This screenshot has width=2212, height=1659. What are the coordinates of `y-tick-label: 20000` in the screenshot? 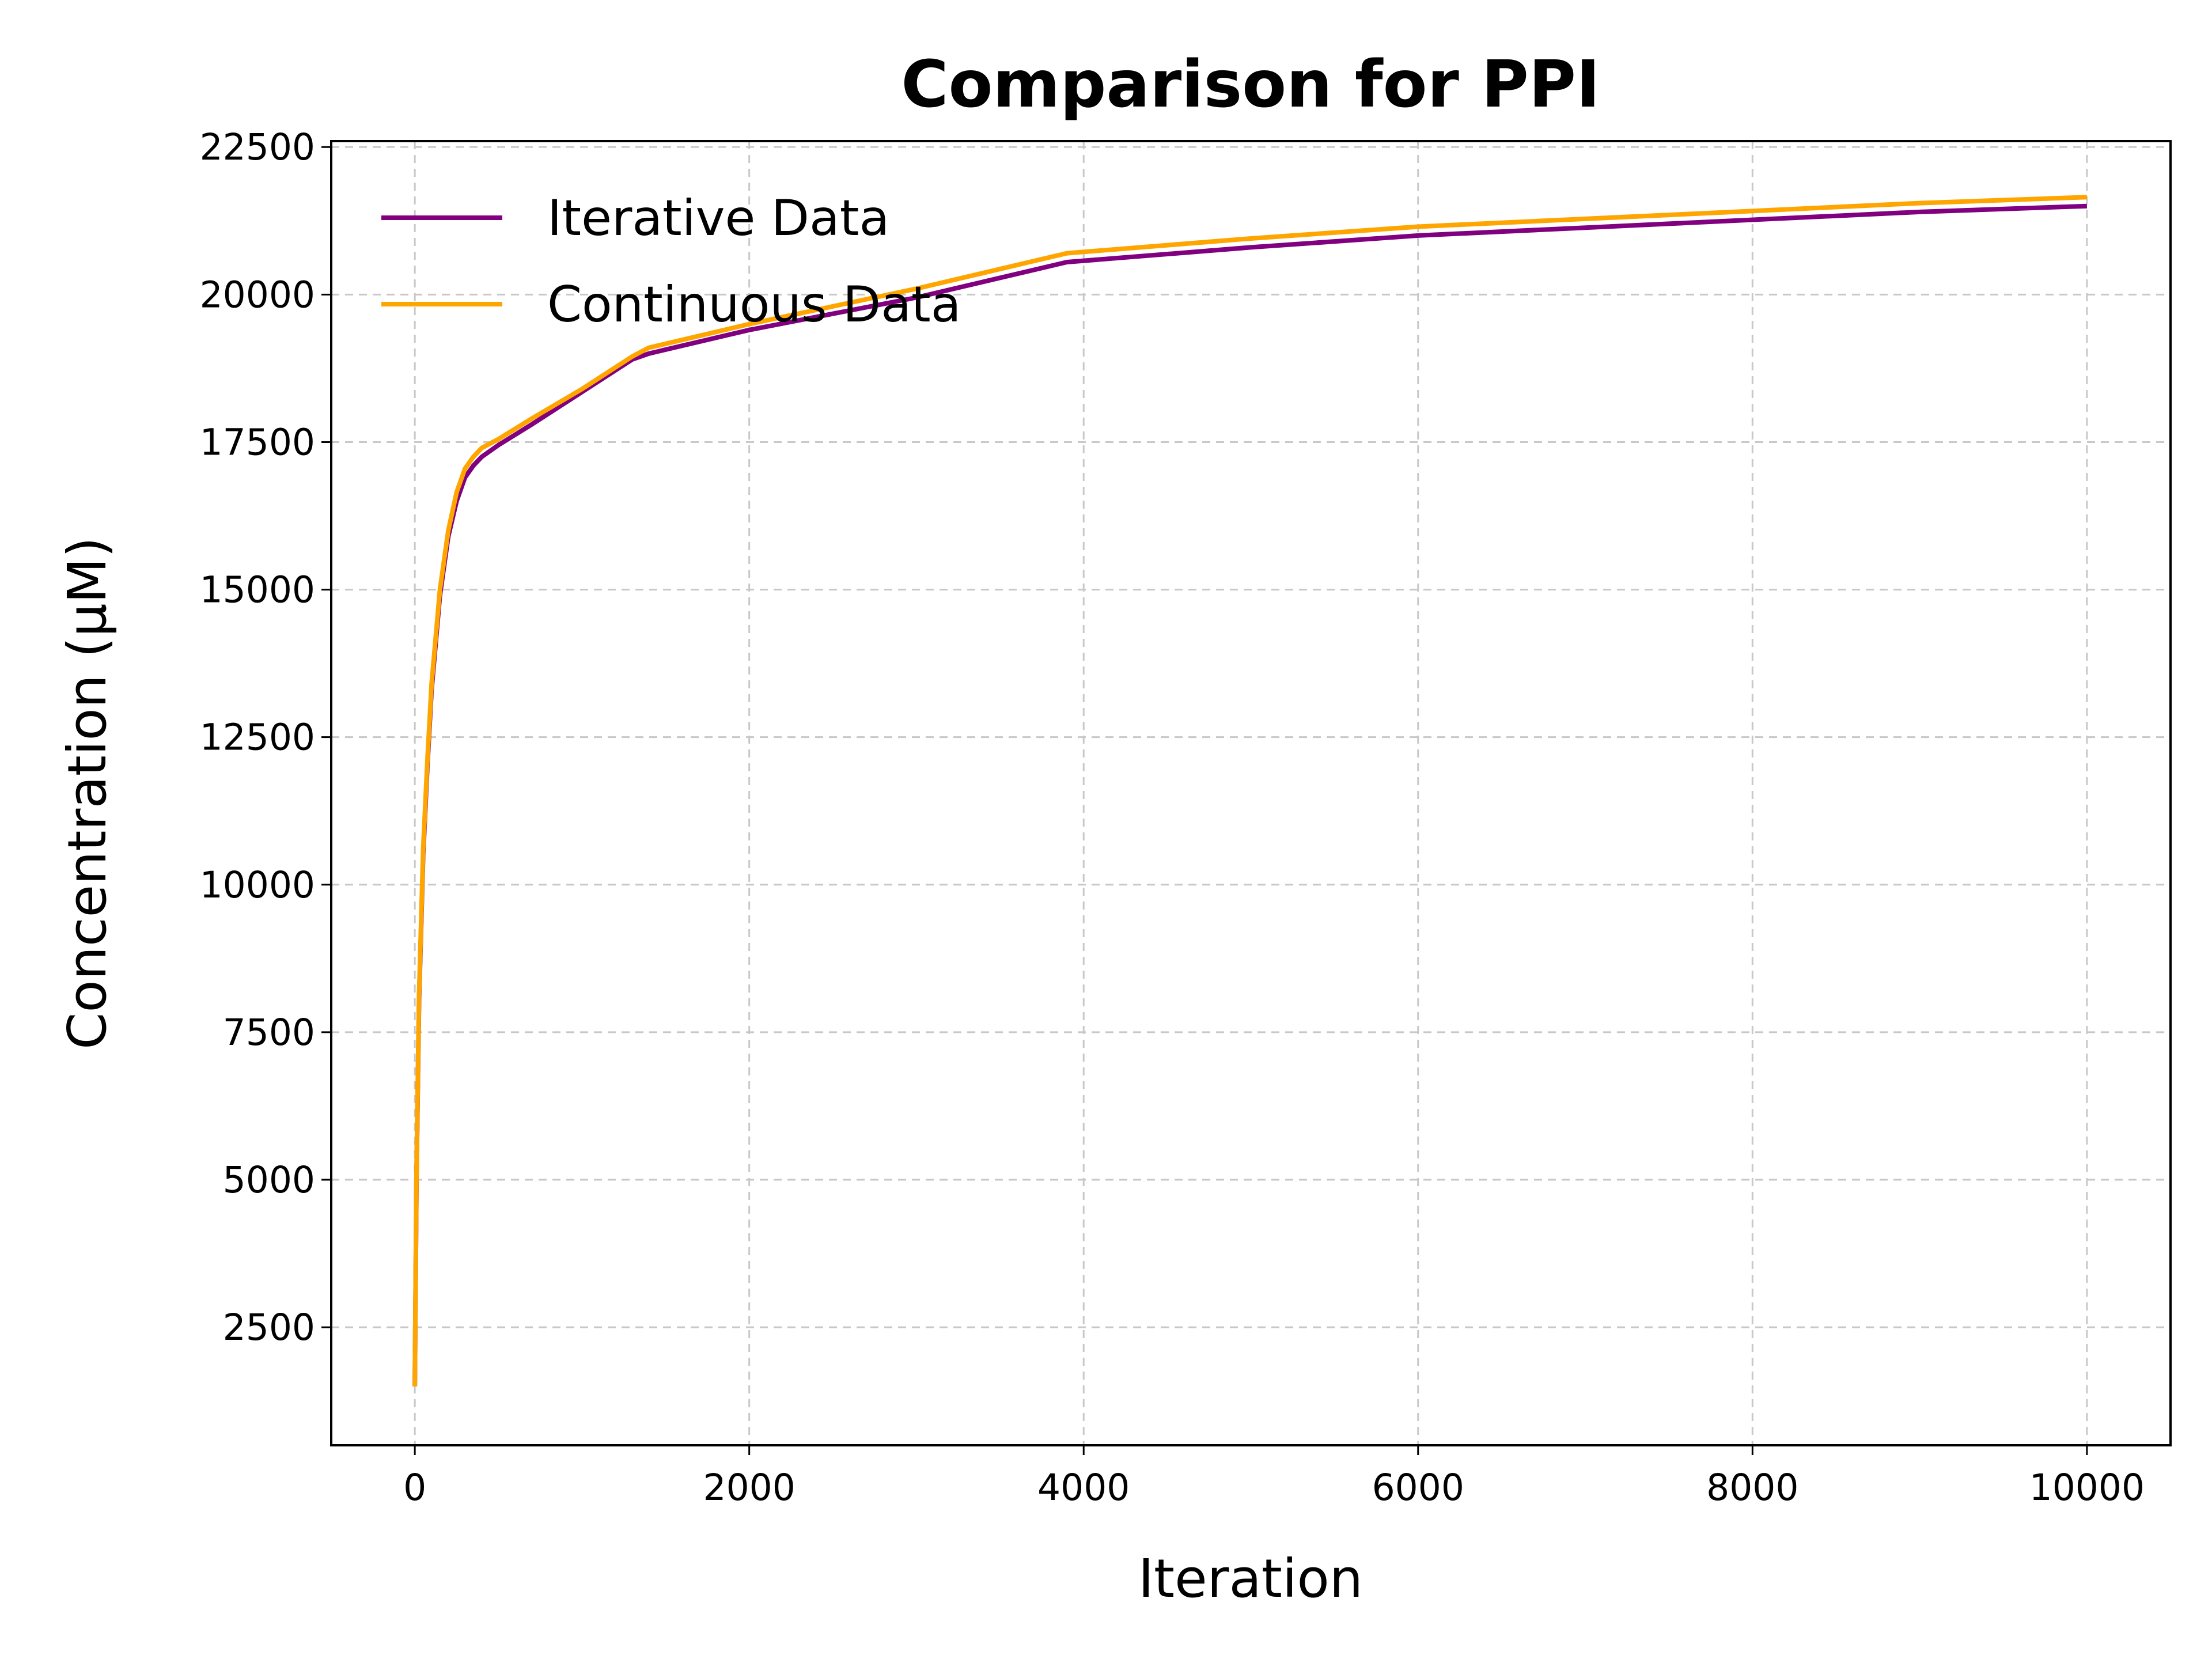 It's located at (257, 295).